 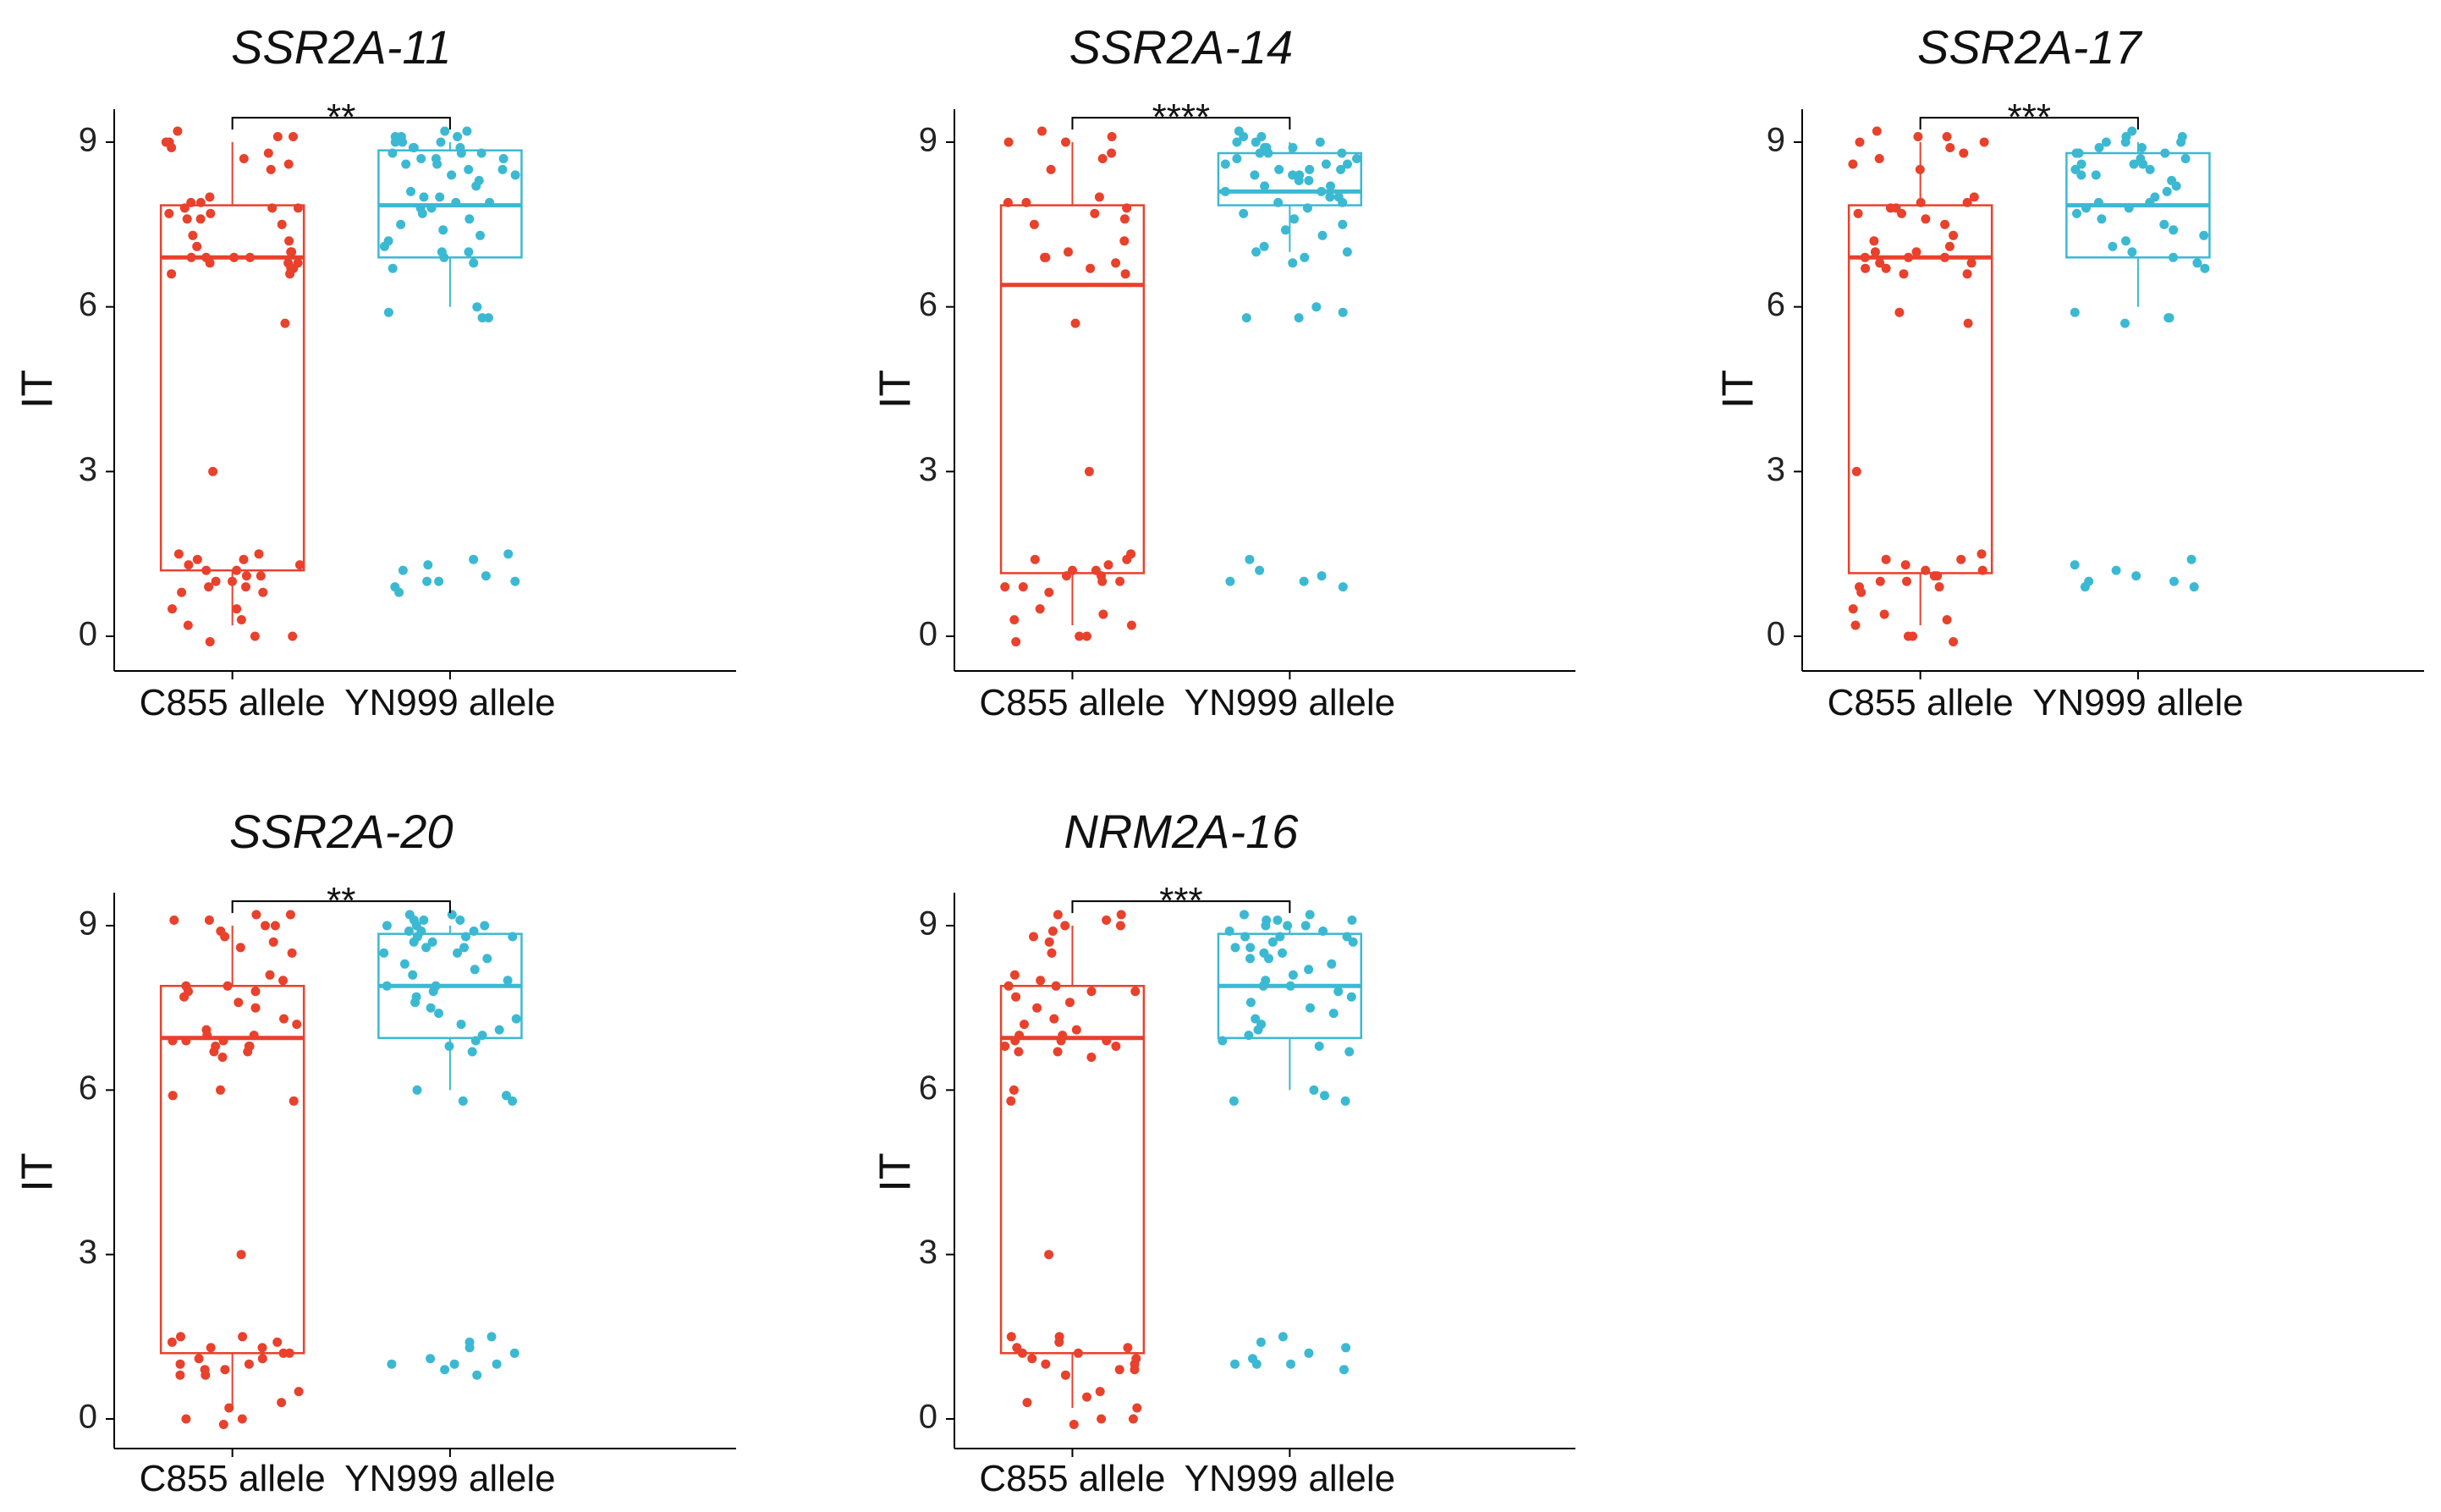 What do you see at coordinates (38, 390) in the screenshot?
I see `y-axis-label: IT` at bounding box center [38, 390].